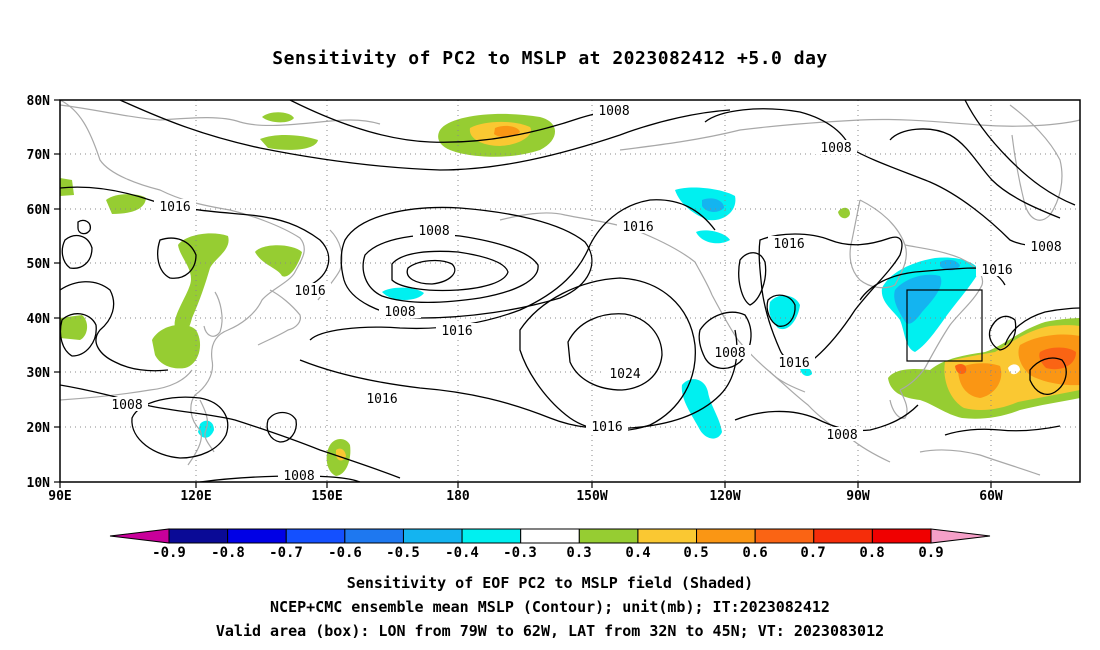 This screenshot has height=650, width=1100. Describe the element at coordinates (752, 279) in the screenshot. I see `contour-na-rockies` at that location.